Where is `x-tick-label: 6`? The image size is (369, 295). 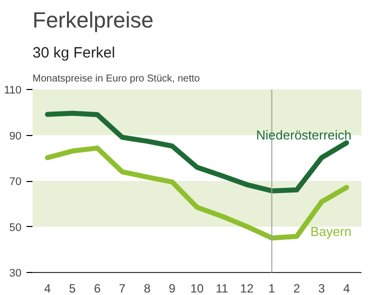 x-tick-label: 6 is located at coordinates (97, 288).